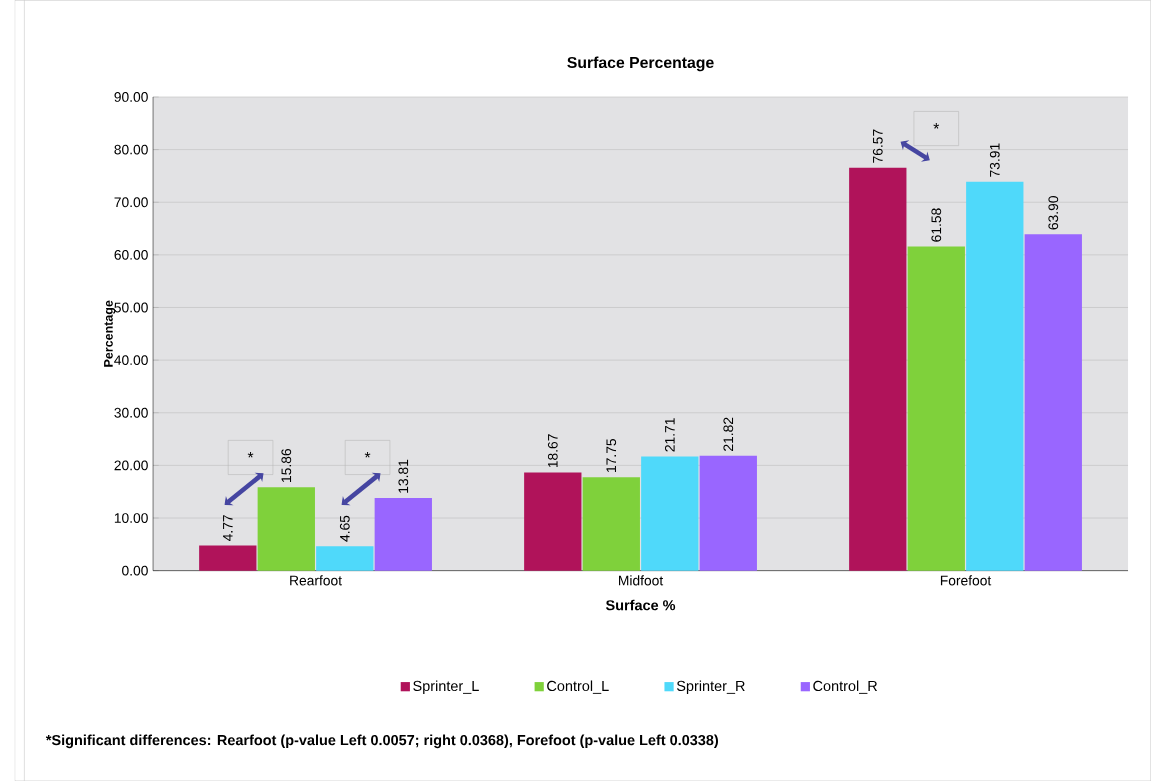 The width and height of the screenshot is (1151, 781). Describe the element at coordinates (286, 465) in the screenshot. I see `data-label: 15.86` at that location.